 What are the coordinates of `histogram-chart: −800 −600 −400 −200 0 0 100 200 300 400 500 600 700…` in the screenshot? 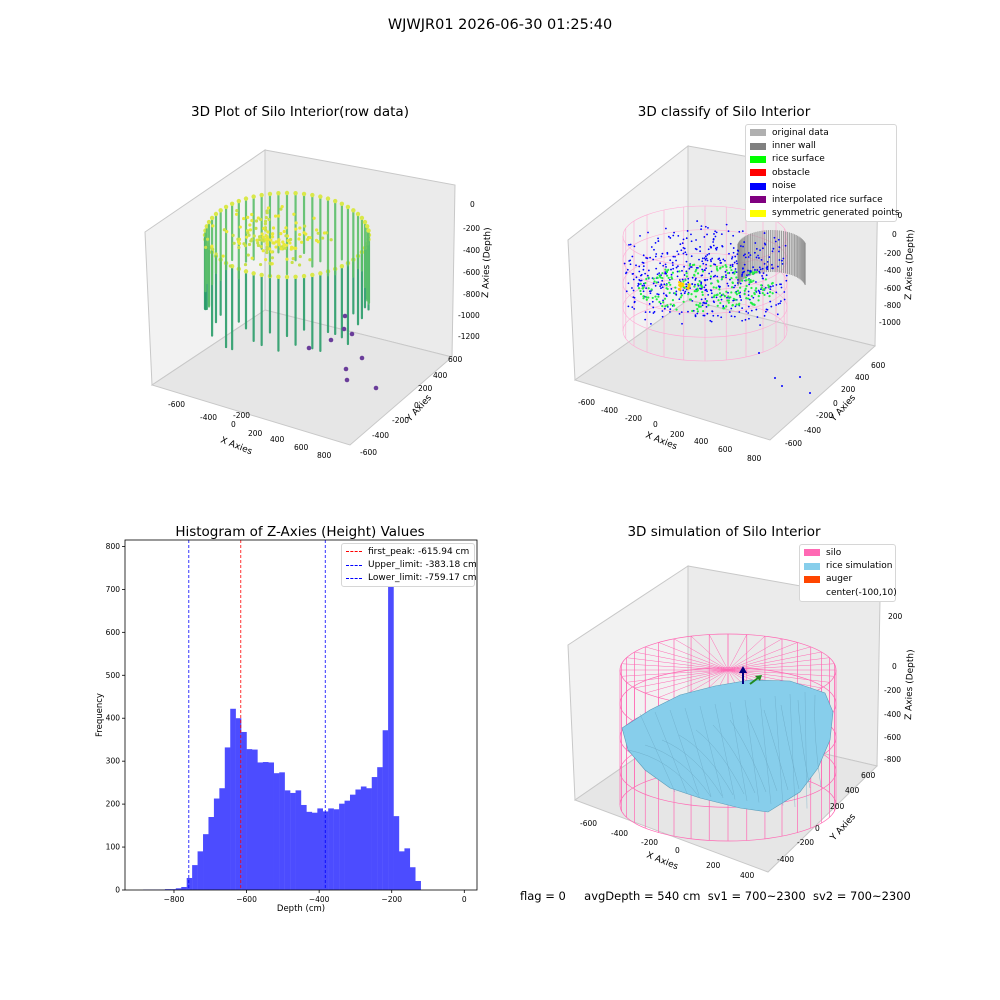 It's located at (286, 726).